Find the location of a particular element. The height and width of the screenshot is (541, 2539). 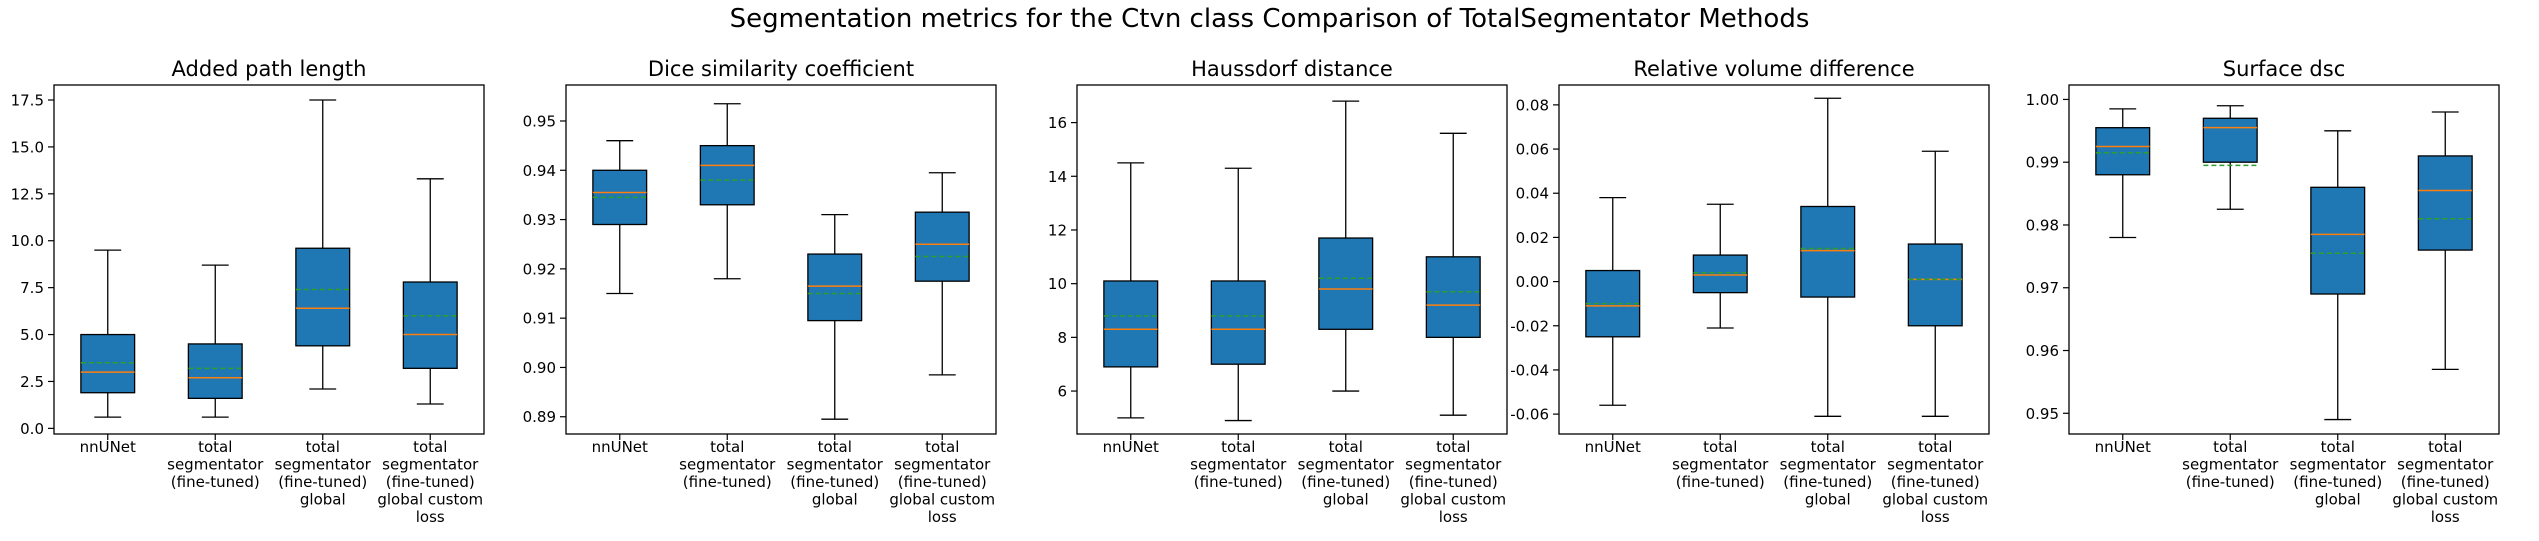

y-tick-label: 0.96 is located at coordinates (2042, 351).